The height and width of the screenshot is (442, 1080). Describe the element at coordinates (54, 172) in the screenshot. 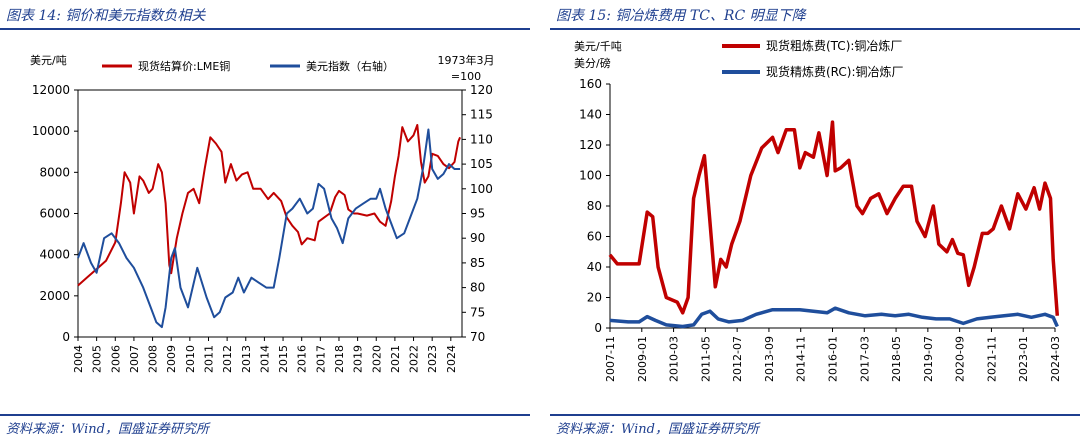

I see `left-y-tick-label: 8000` at that location.